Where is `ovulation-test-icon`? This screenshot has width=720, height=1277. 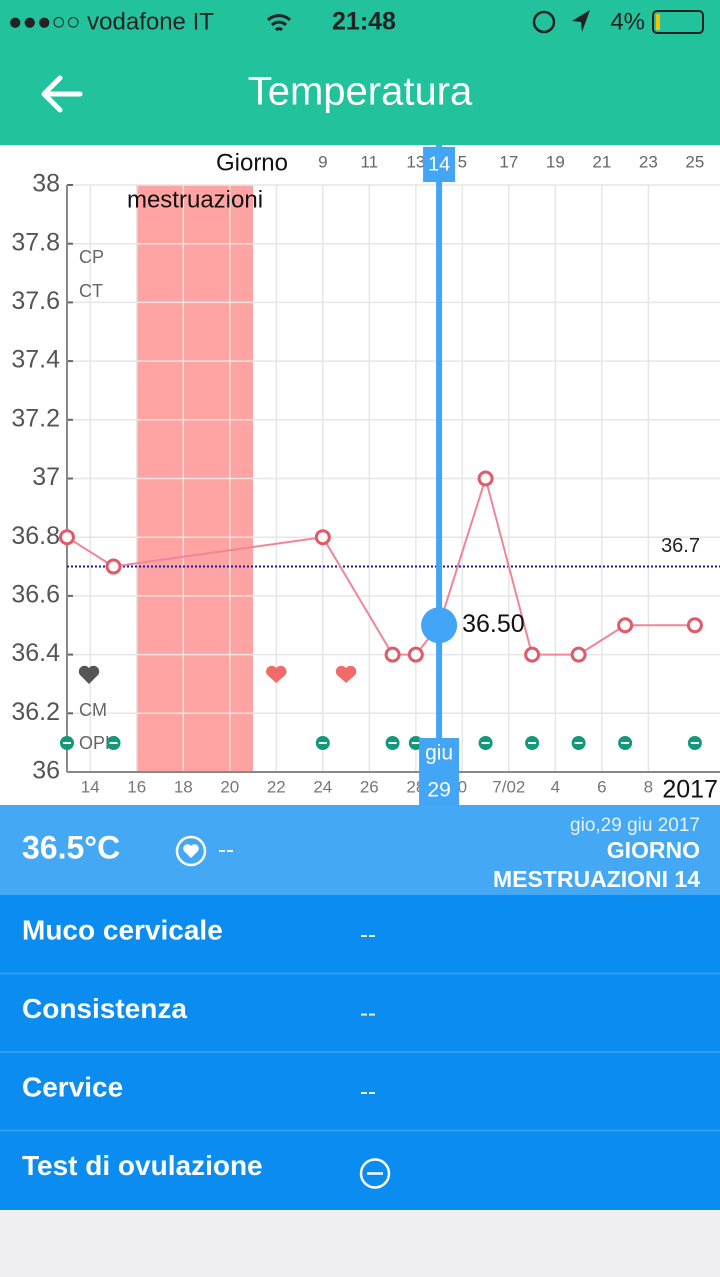 ovulation-test-icon is located at coordinates (375, 1173).